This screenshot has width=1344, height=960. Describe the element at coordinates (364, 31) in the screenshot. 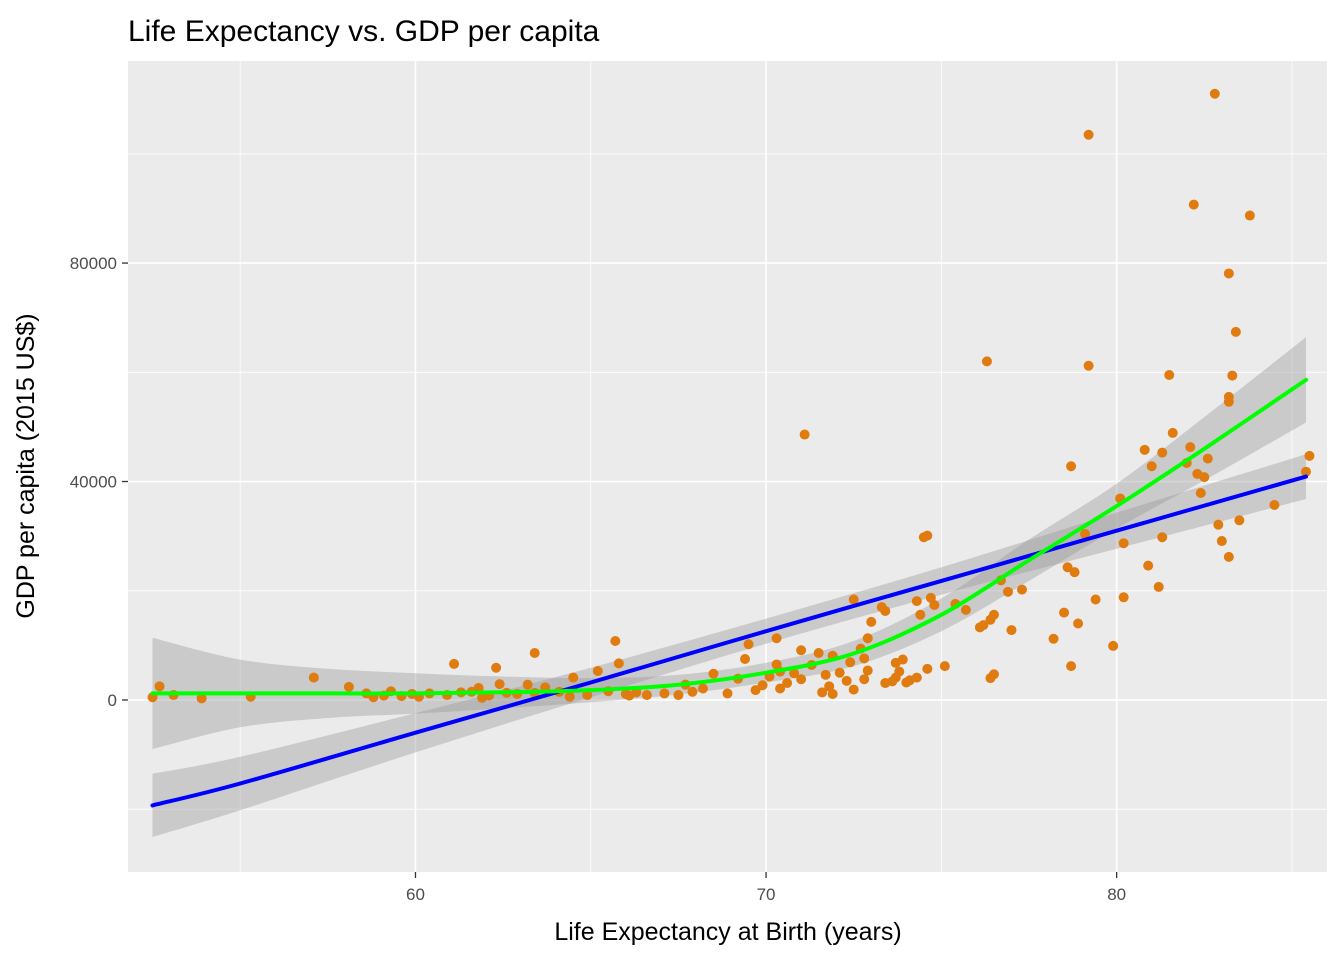

I see `chart-title: Life Expectancy vs. GDP per capita` at that location.